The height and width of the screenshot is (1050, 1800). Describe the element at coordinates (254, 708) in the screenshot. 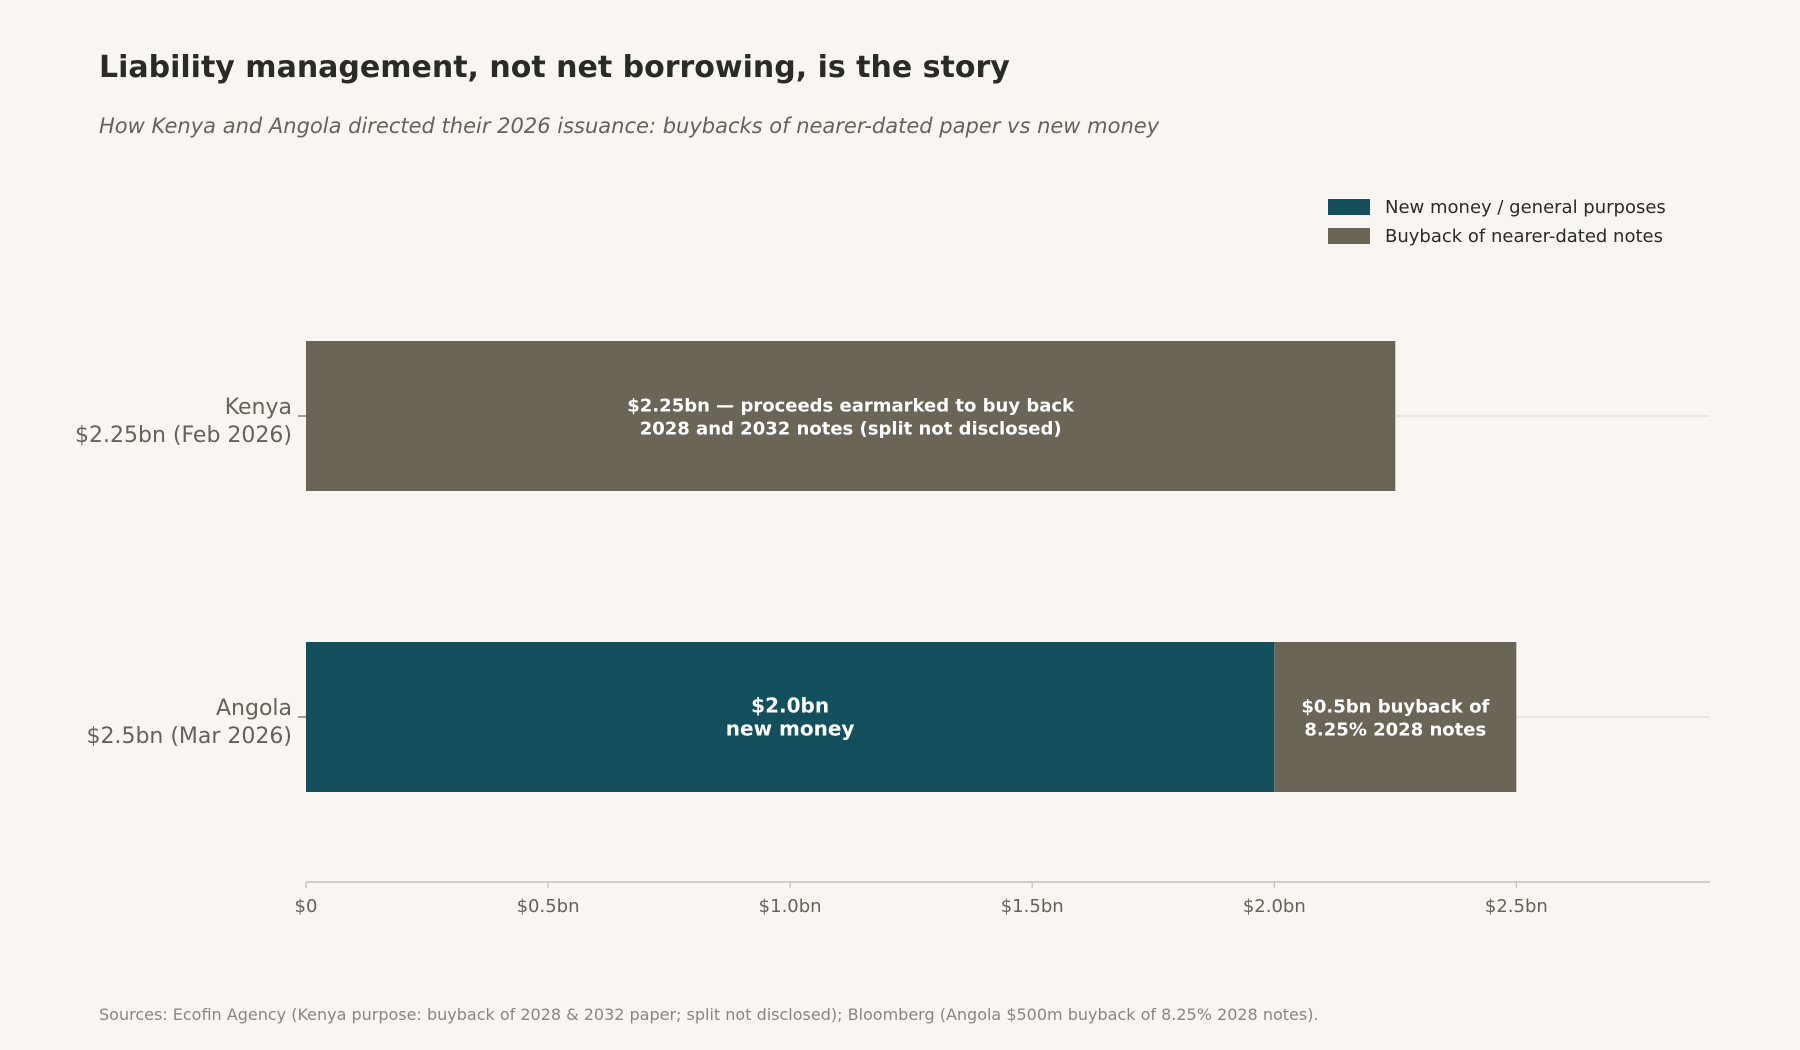

I see `ytick-label-1-name: Angola` at that location.